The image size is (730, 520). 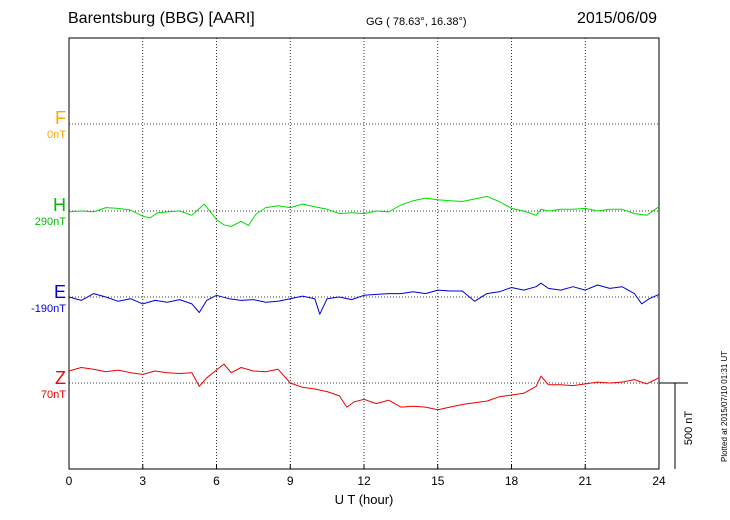 I want to click on series-line-e, so click(x=364, y=298).